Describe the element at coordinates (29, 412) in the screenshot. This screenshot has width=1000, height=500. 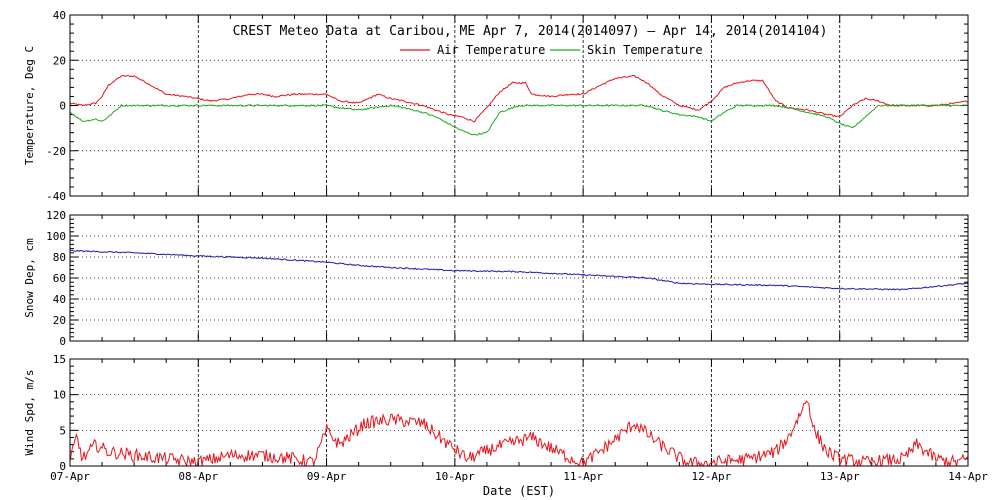
I see `y-axis-label: Wind Spd, m/s` at that location.